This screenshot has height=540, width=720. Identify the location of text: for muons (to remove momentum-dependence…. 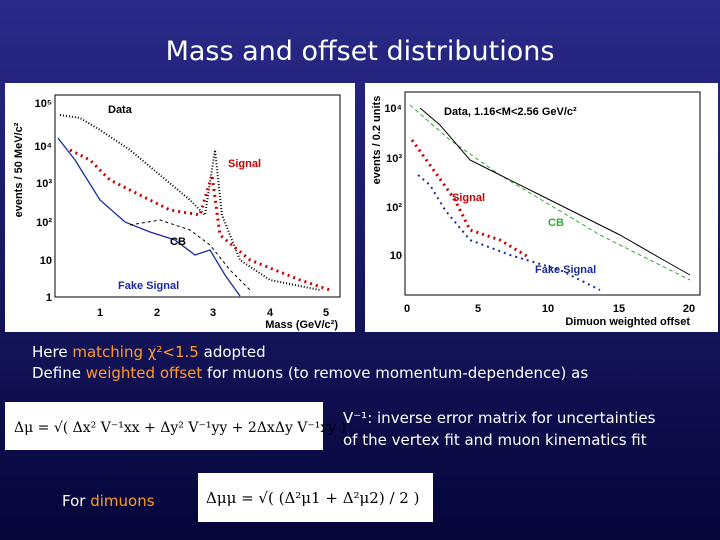
(395, 373).